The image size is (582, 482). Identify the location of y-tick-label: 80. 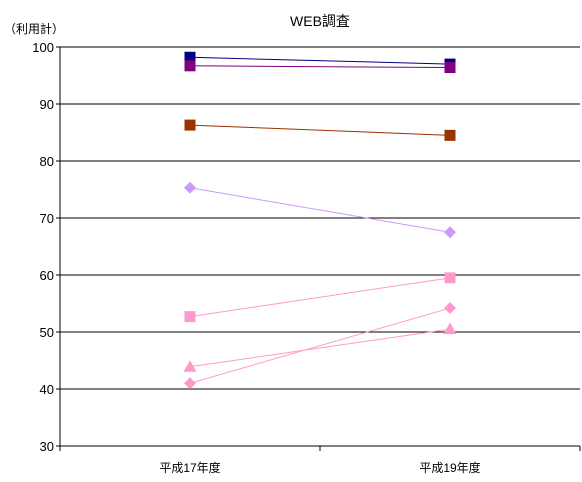
(47, 161).